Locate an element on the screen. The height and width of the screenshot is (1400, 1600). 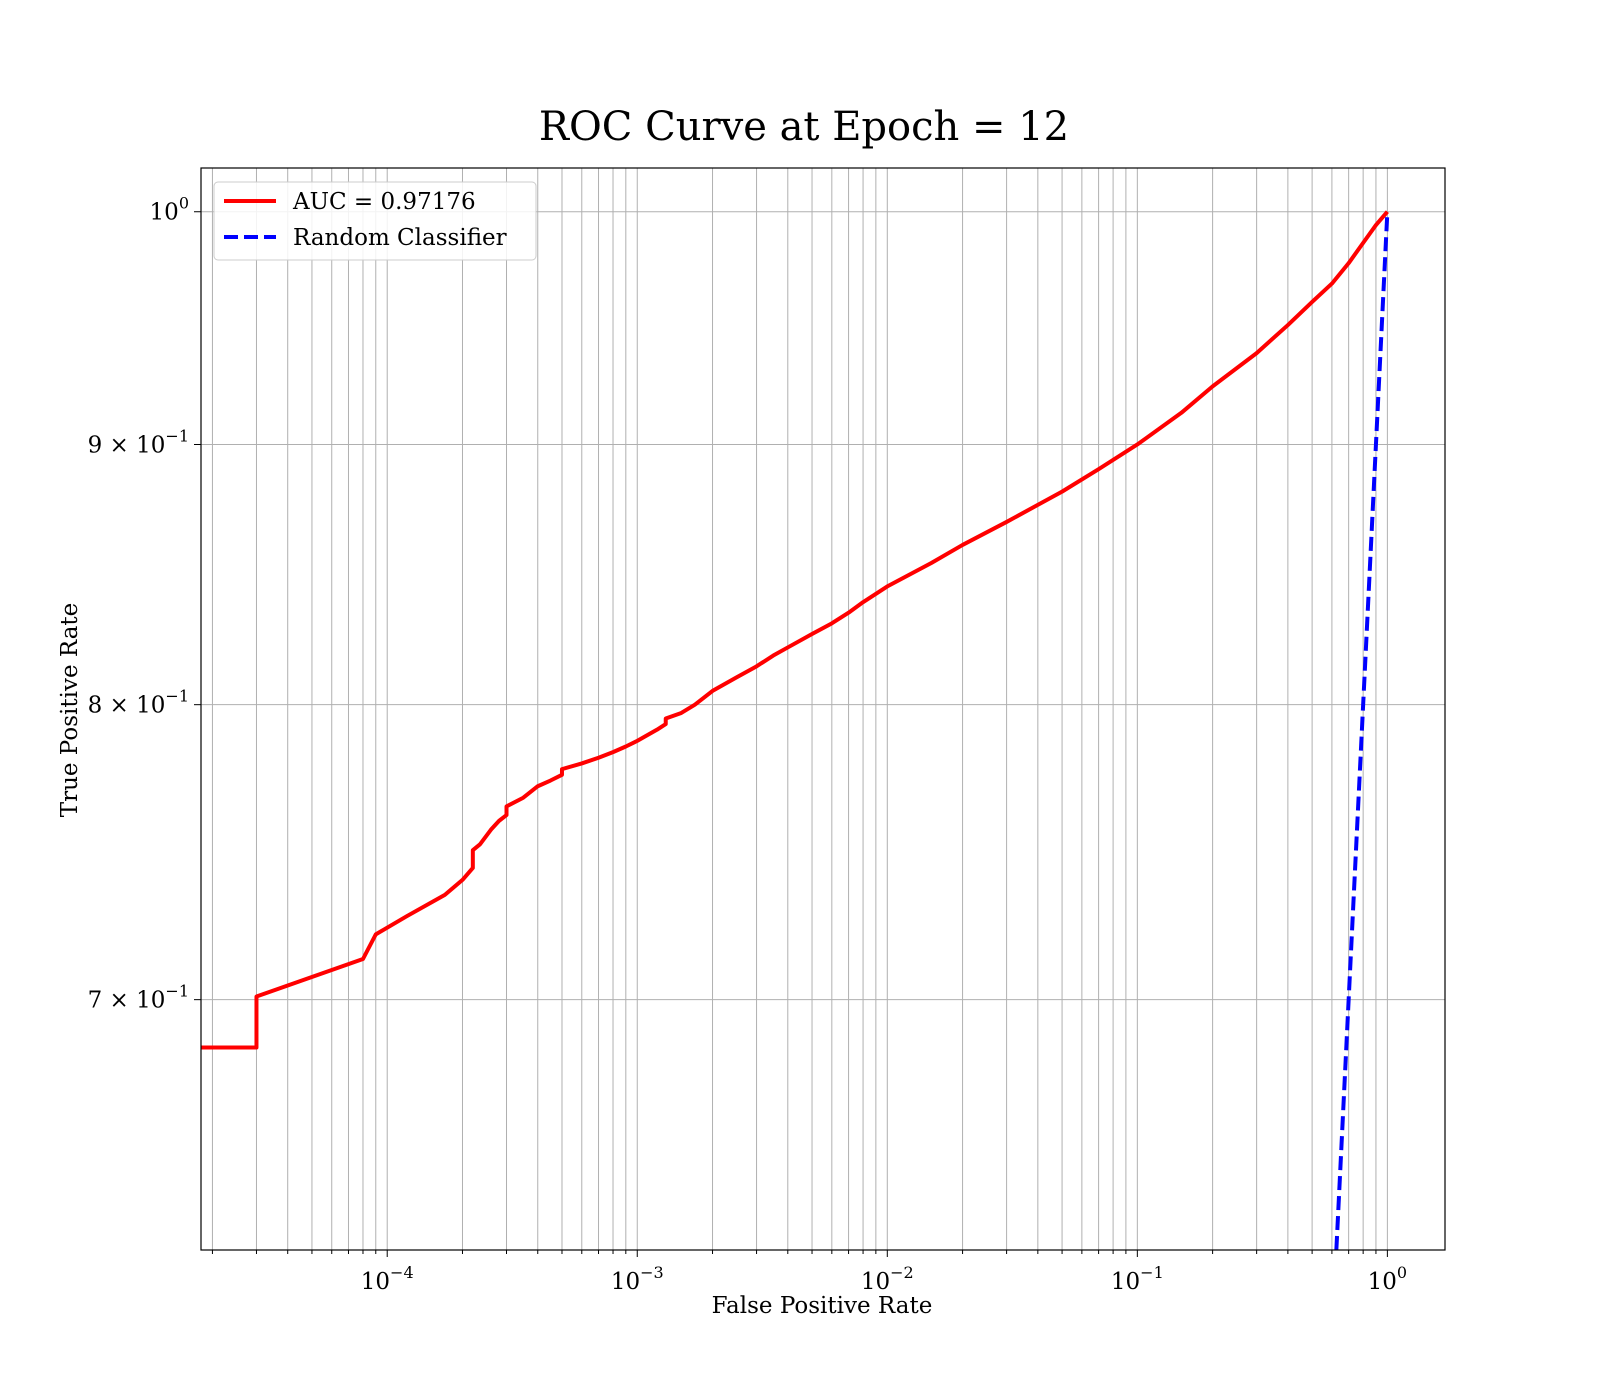
y-tick-label: 8 × 10⁻¹ is located at coordinates (138, 703).